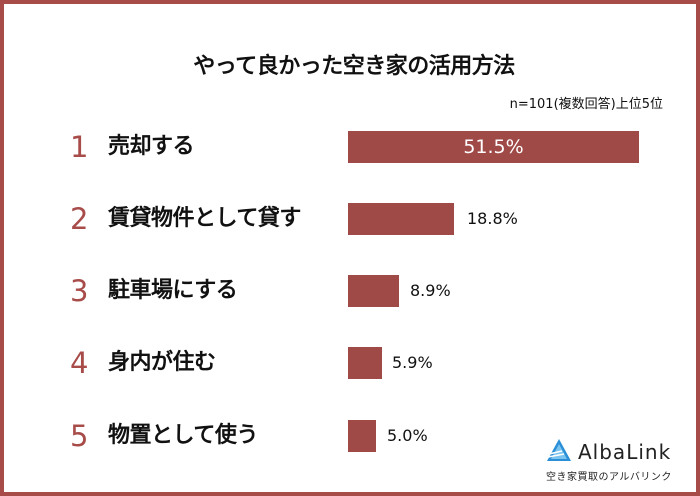 This screenshot has width=700, height=496. I want to click on bar-value: 8.9%, so click(430, 290).